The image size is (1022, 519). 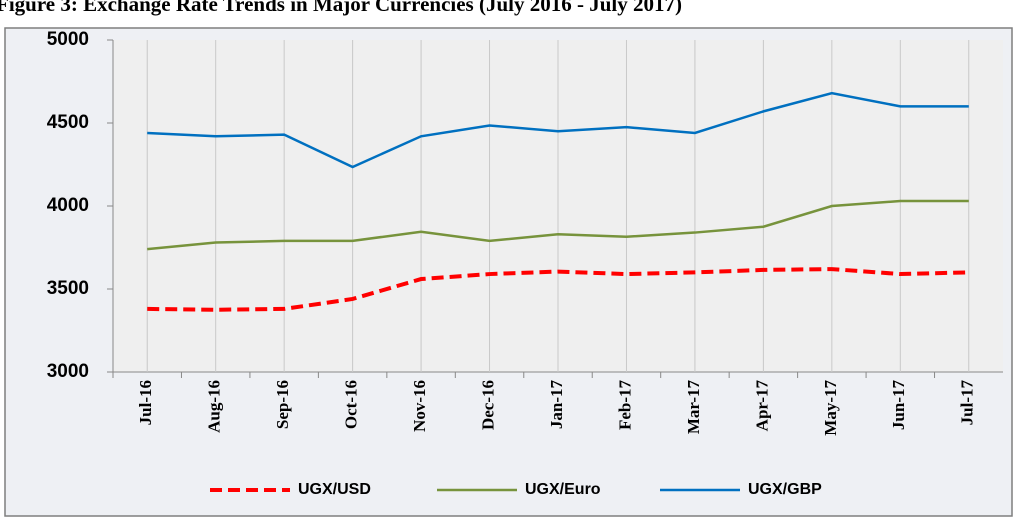 I want to click on x-tick-label: Aug-16, so click(x=214, y=406).